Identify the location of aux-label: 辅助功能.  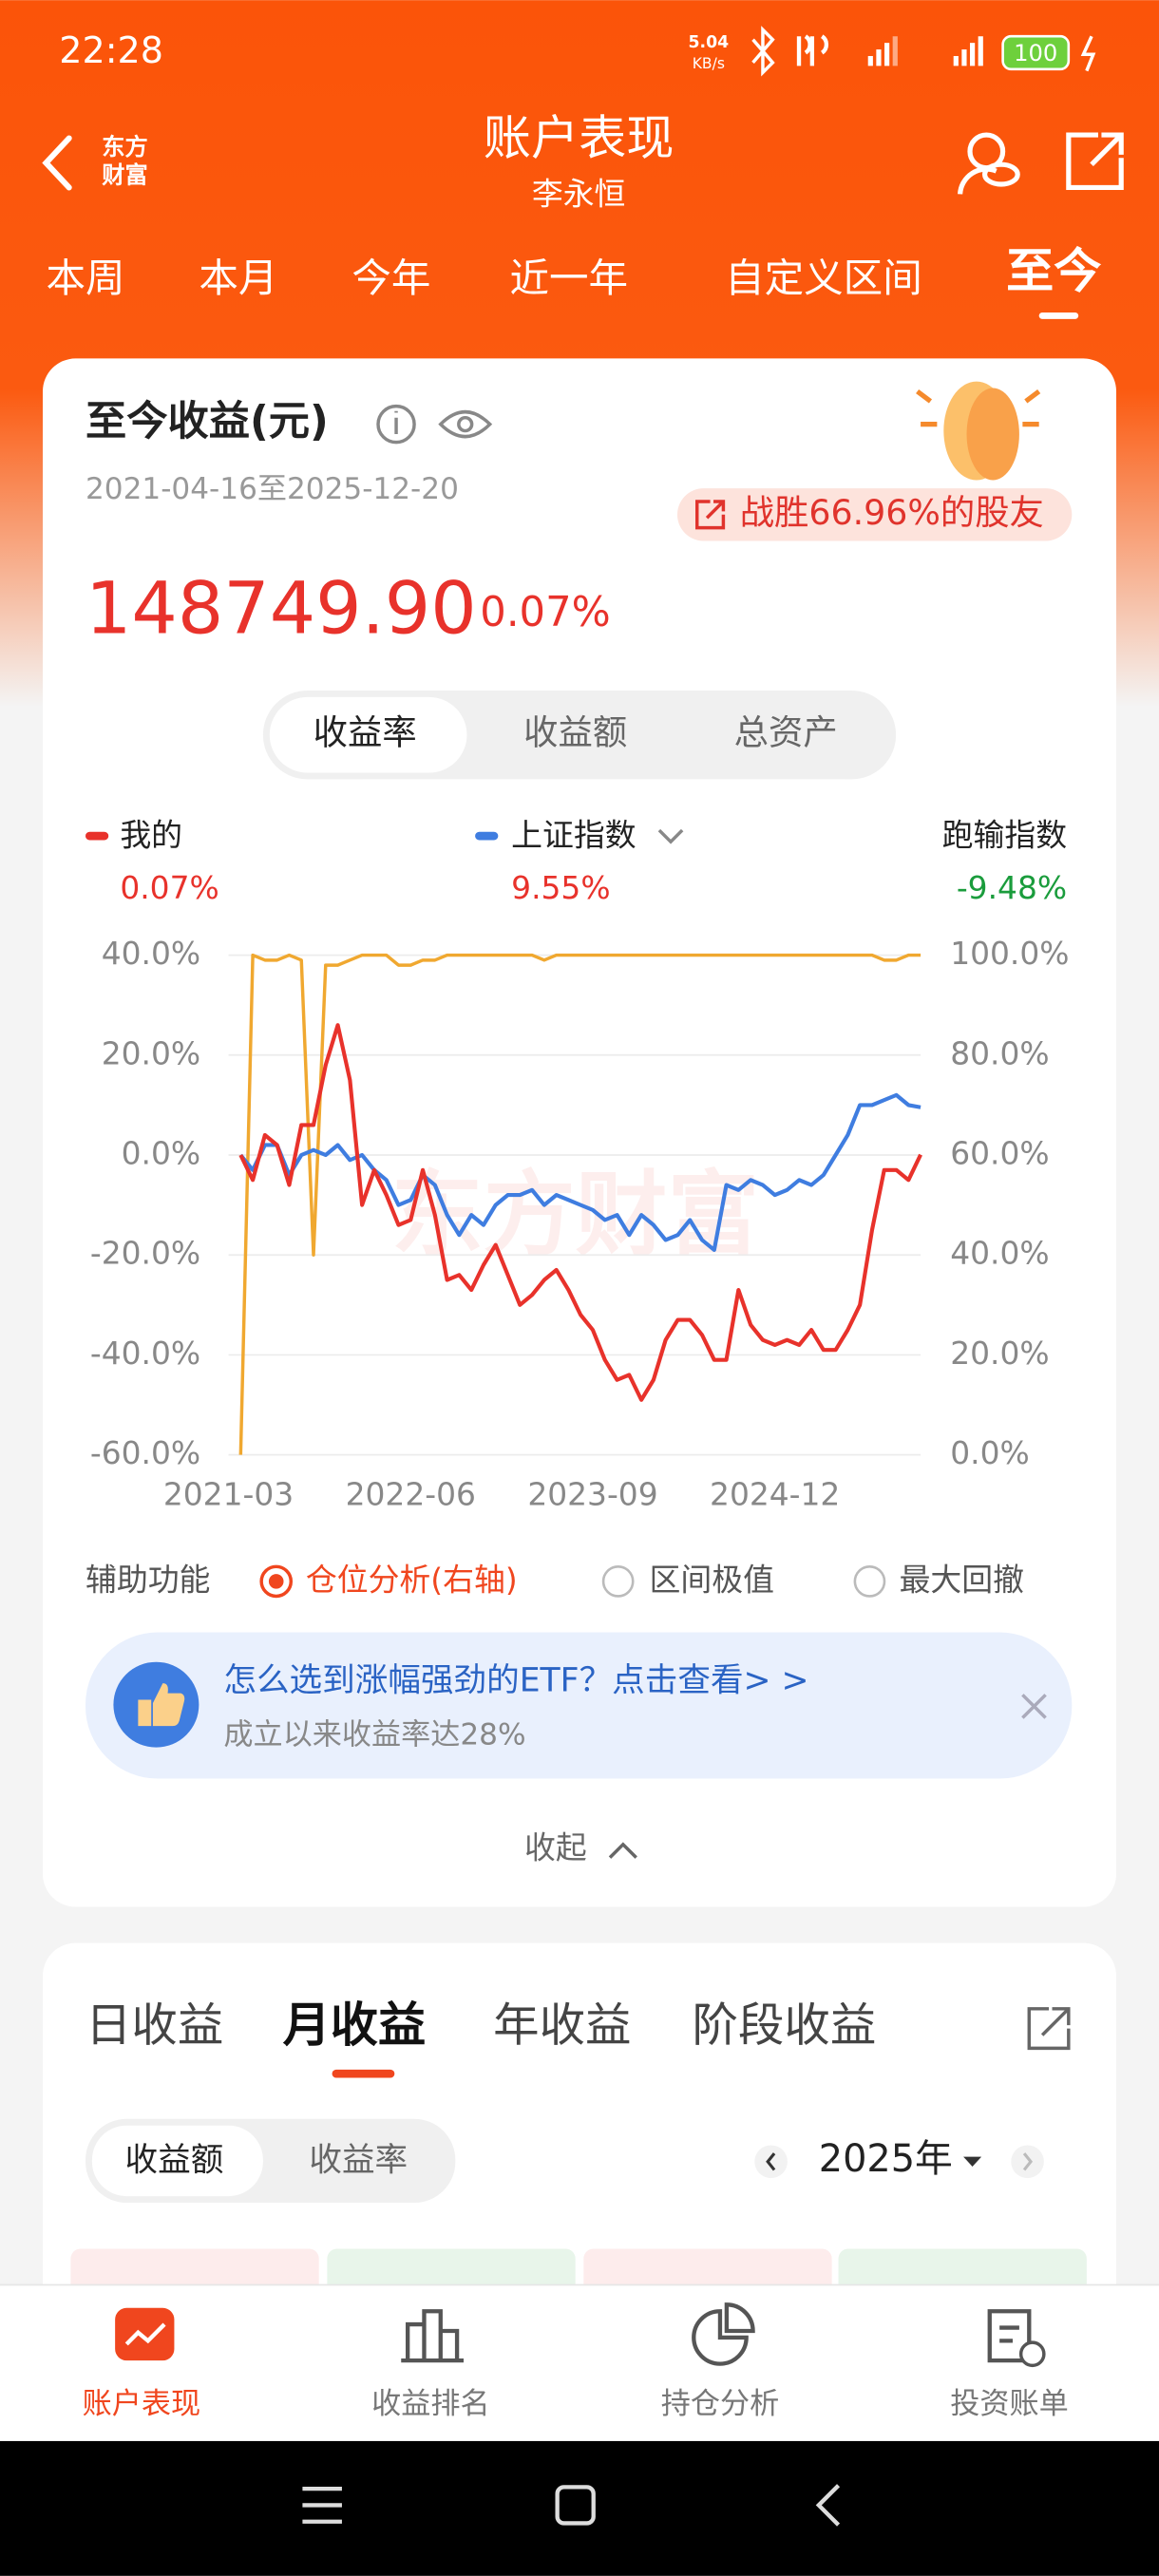
(148, 1579).